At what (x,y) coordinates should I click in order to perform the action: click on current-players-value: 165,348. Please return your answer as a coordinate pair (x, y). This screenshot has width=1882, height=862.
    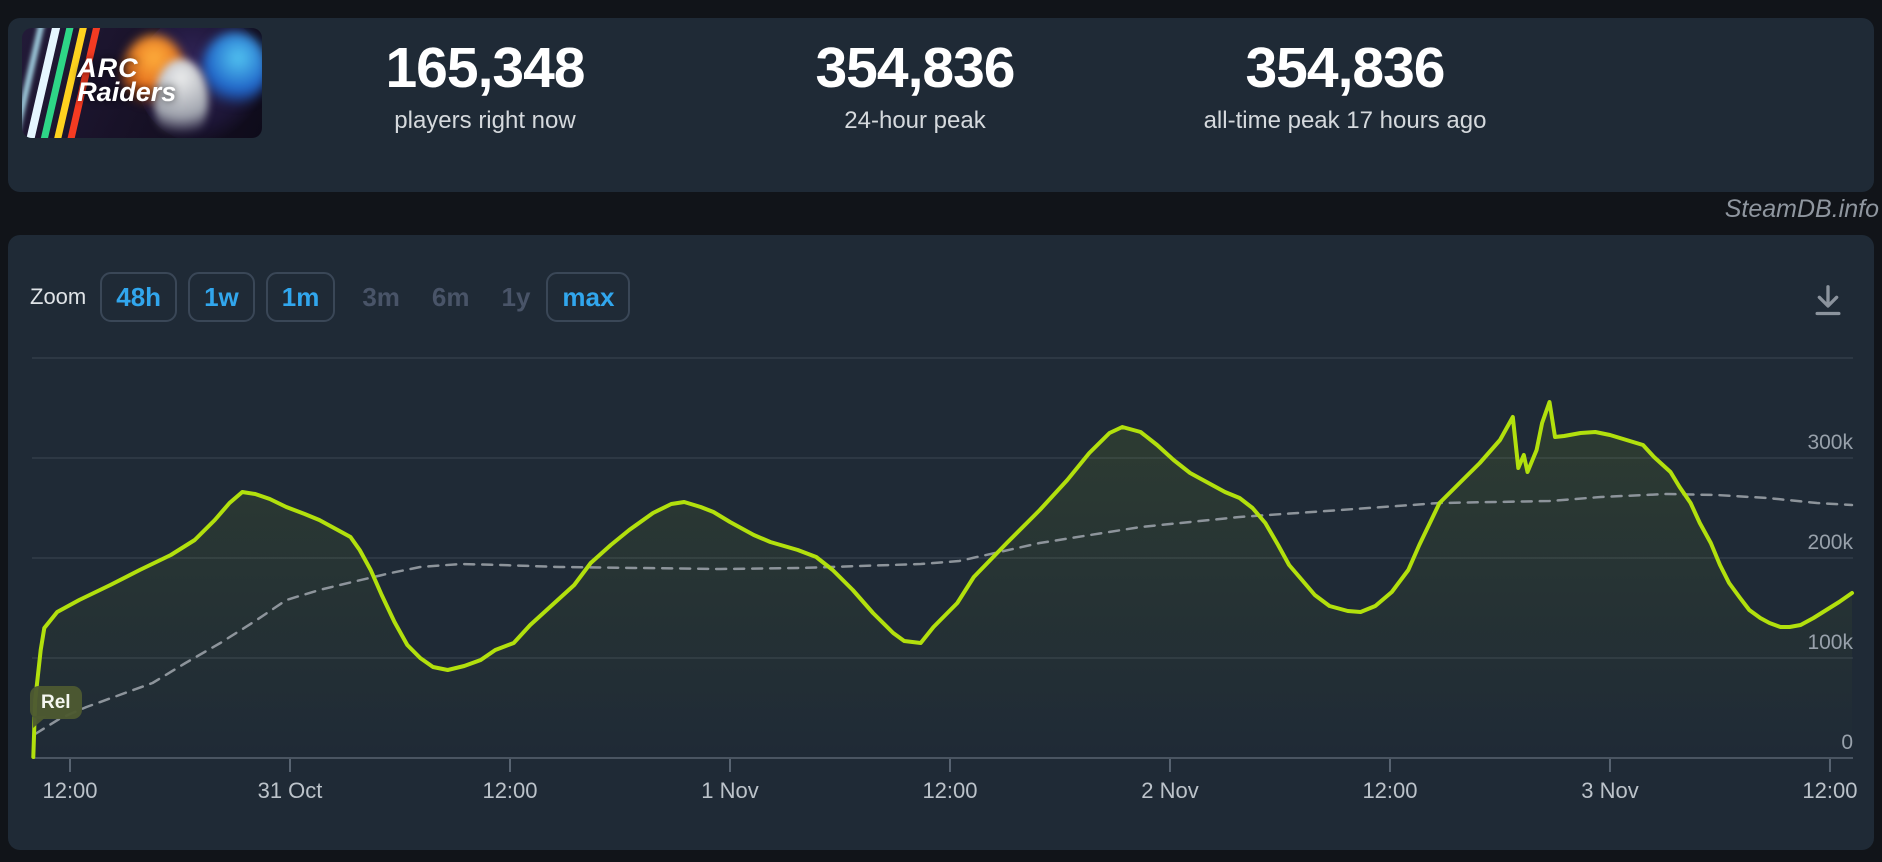
    Looking at the image, I should click on (485, 68).